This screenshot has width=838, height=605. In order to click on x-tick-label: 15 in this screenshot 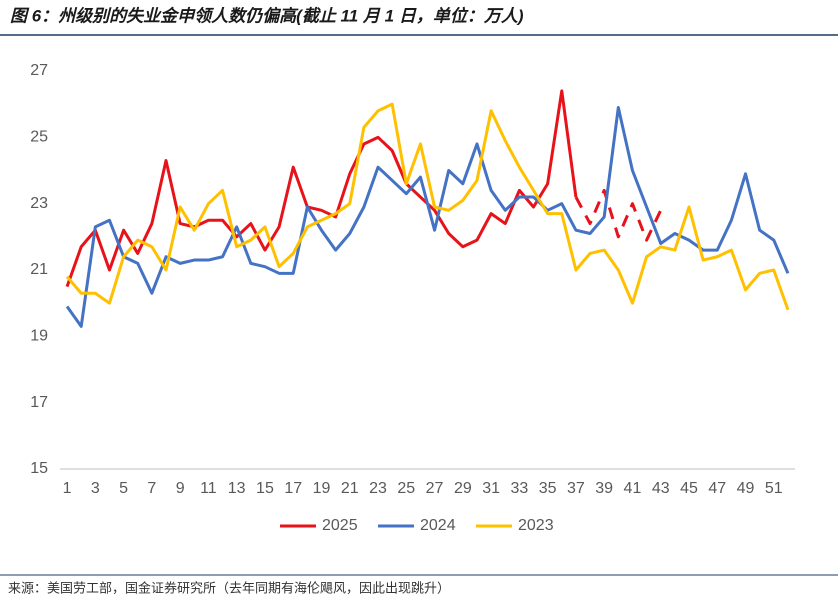, I will do `click(265, 488)`.